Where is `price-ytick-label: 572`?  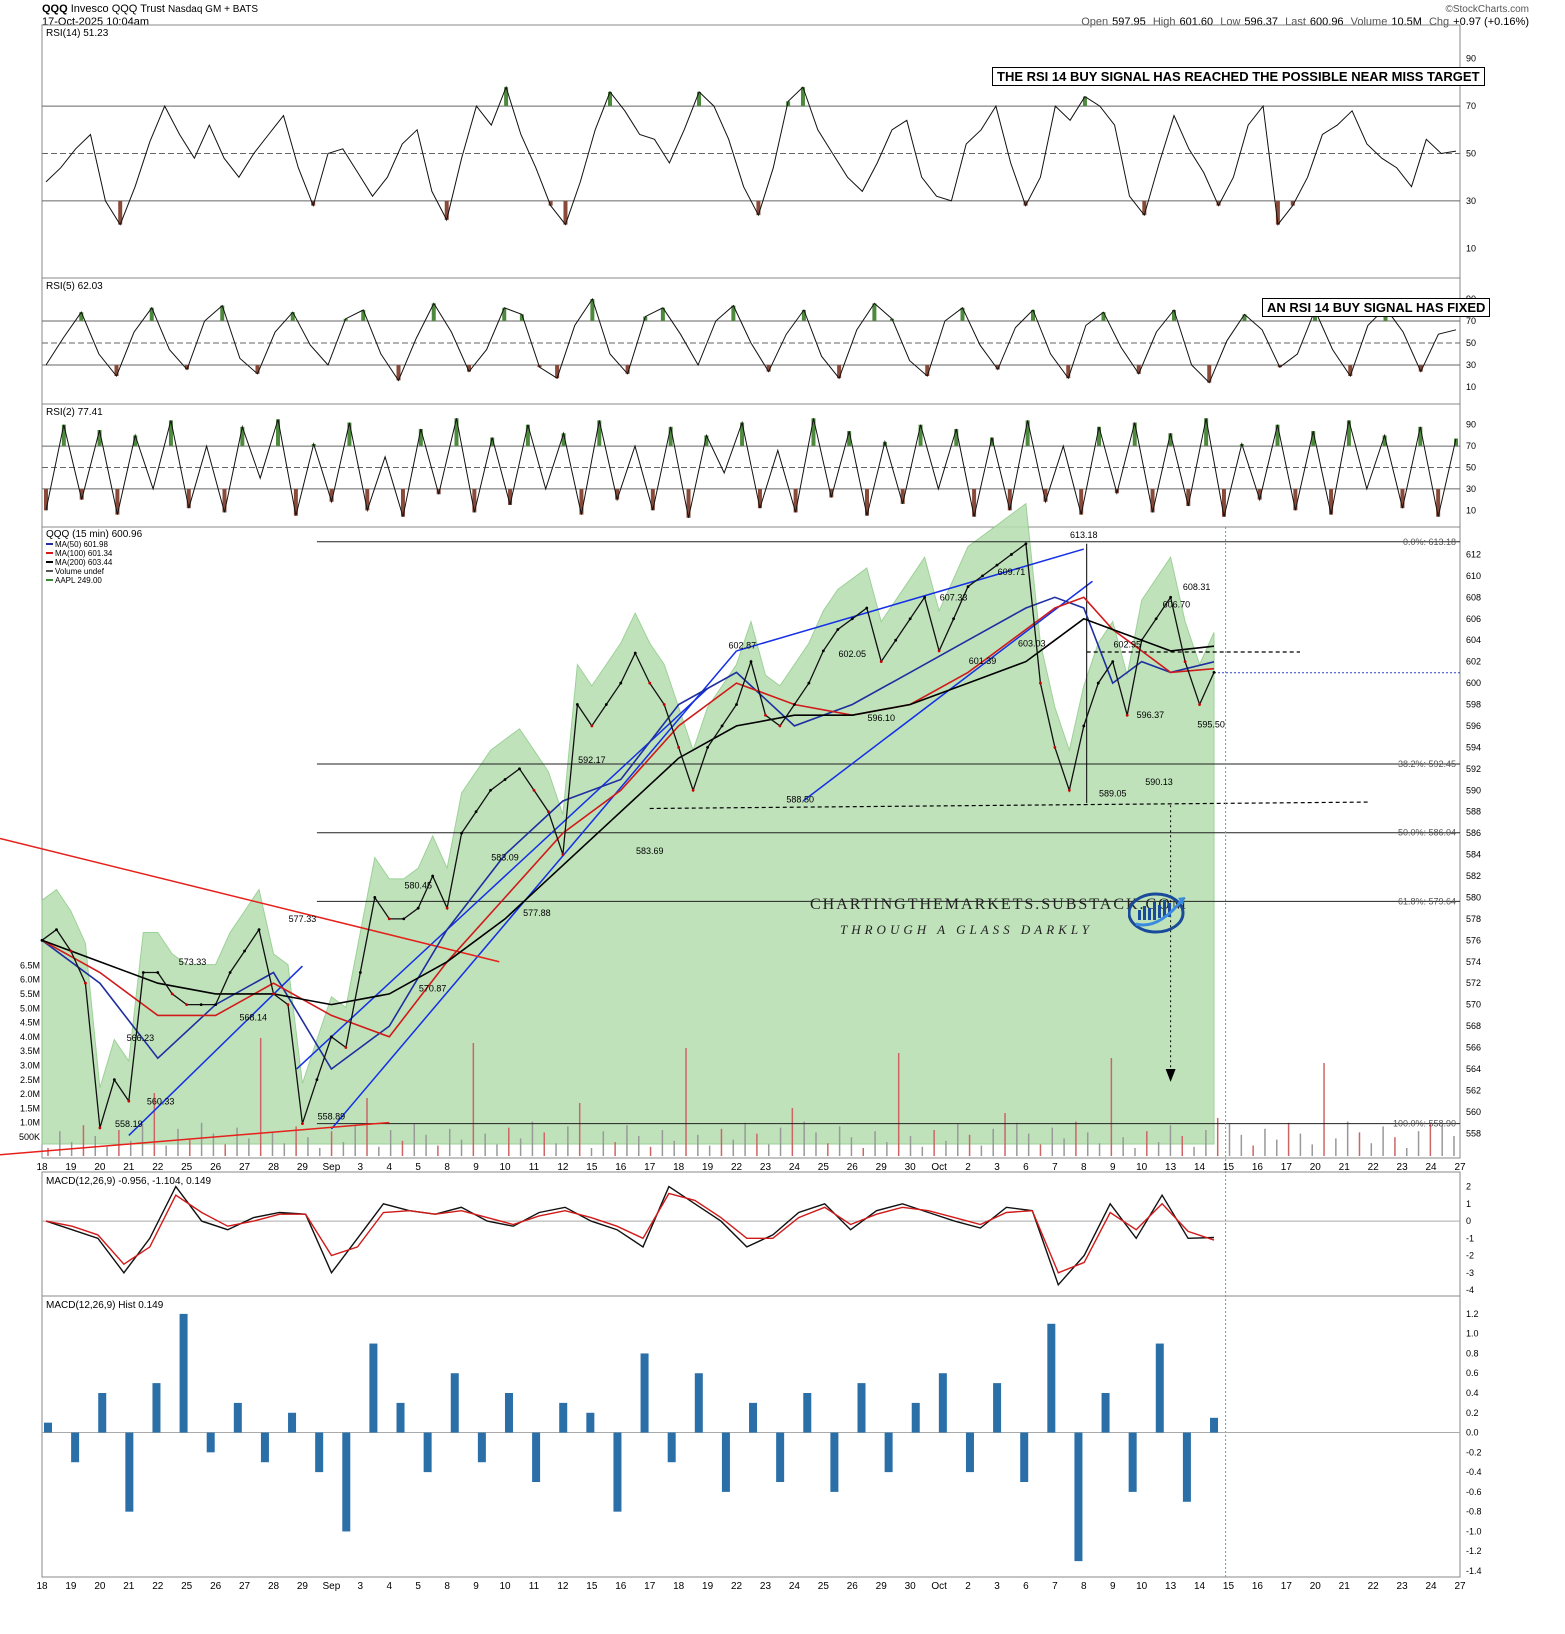
price-ytick-label: 572 is located at coordinates (1473, 983).